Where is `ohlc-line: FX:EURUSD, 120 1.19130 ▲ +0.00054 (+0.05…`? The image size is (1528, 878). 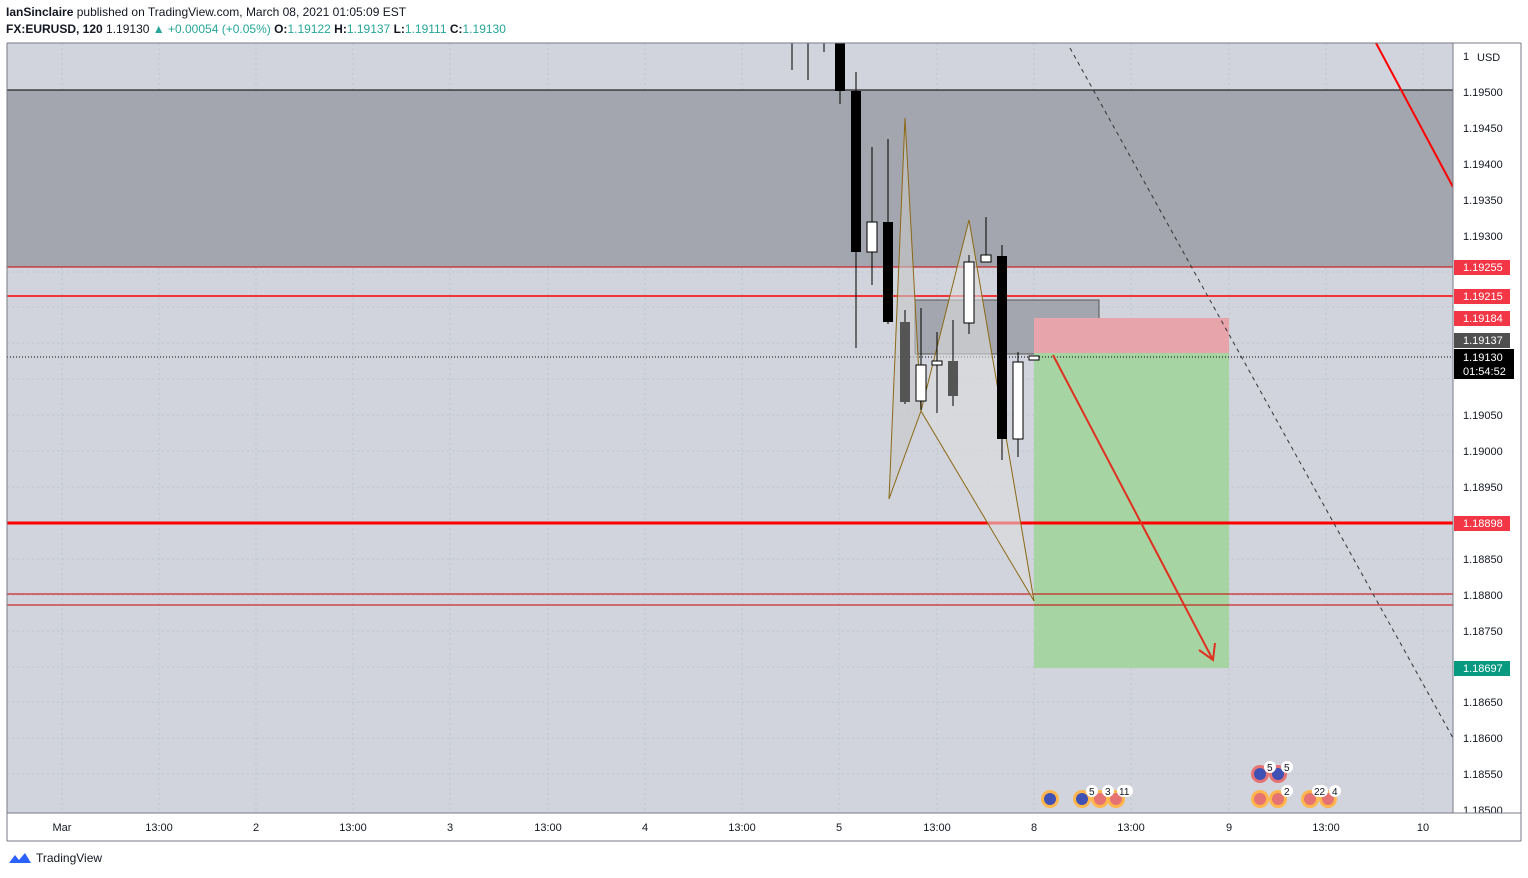
ohlc-line: FX:EURUSD, 120 1.19130 ▲ +0.00054 (+0.05… is located at coordinates (256, 29).